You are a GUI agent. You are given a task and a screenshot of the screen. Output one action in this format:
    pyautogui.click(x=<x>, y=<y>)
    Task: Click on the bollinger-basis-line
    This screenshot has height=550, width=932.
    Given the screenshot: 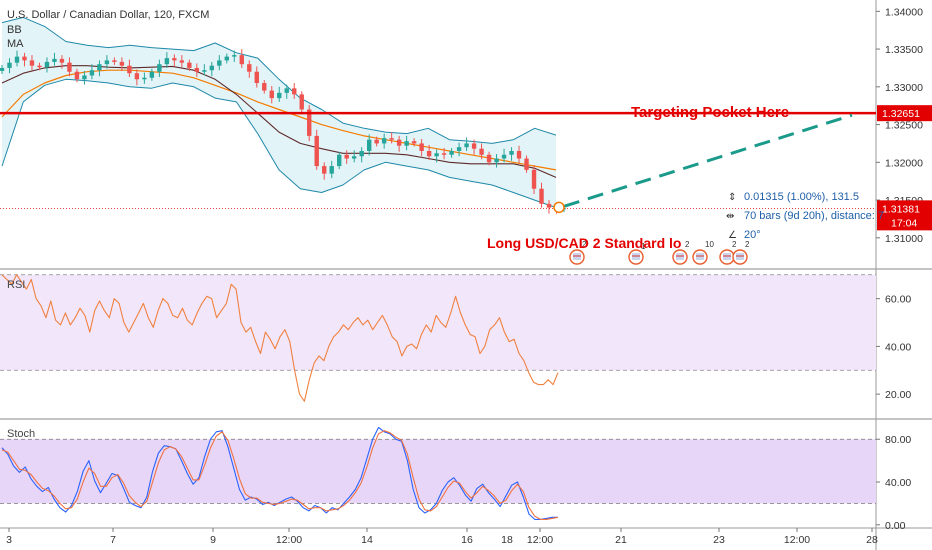 What is the action you would take?
    pyautogui.click(x=279, y=121)
    